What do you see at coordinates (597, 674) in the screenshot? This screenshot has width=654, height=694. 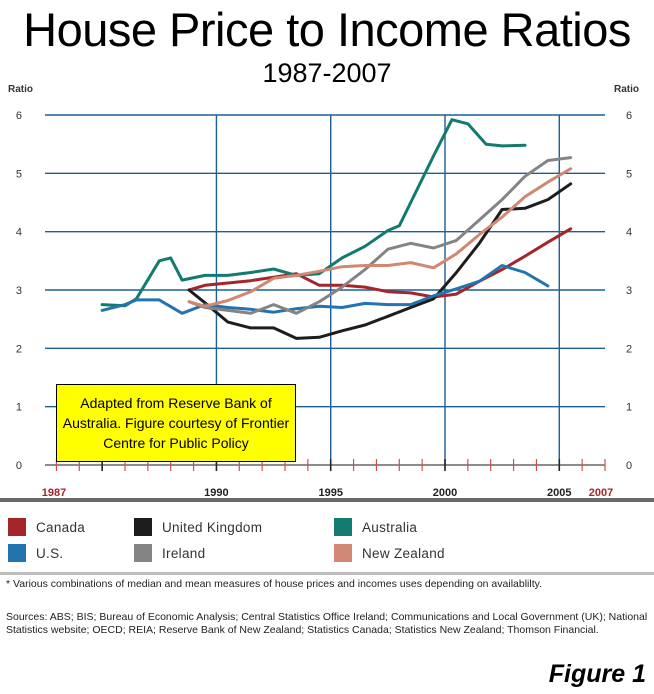 I see `figure-label: Figure 1` at bounding box center [597, 674].